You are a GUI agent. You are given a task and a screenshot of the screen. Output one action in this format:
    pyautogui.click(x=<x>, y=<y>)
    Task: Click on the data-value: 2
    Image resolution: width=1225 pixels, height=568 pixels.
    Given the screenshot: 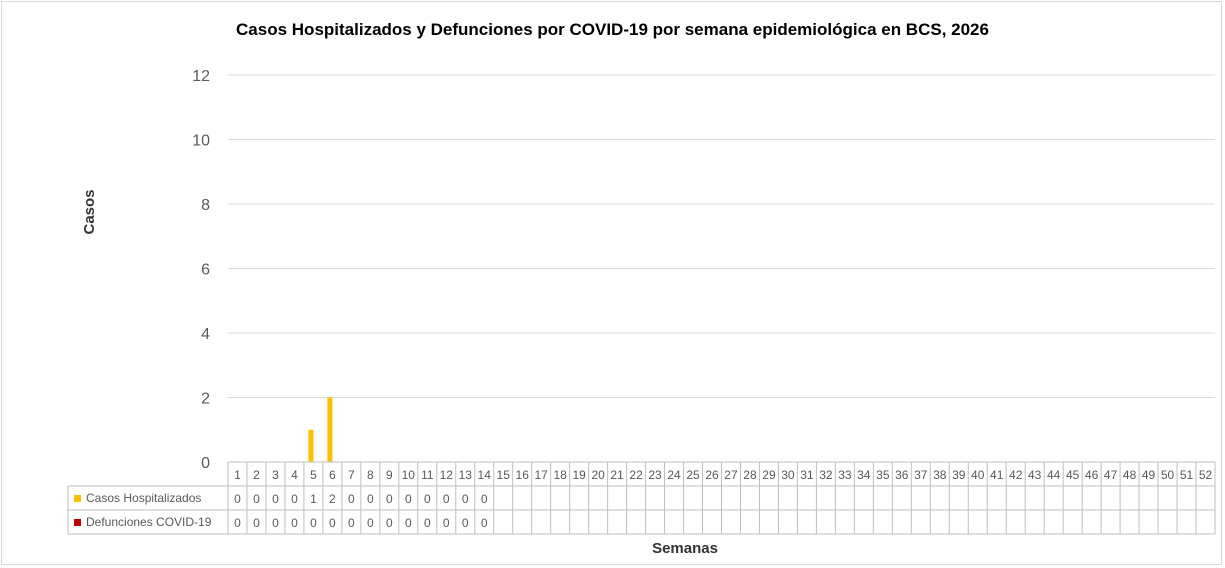 What is the action you would take?
    pyautogui.click(x=332, y=499)
    